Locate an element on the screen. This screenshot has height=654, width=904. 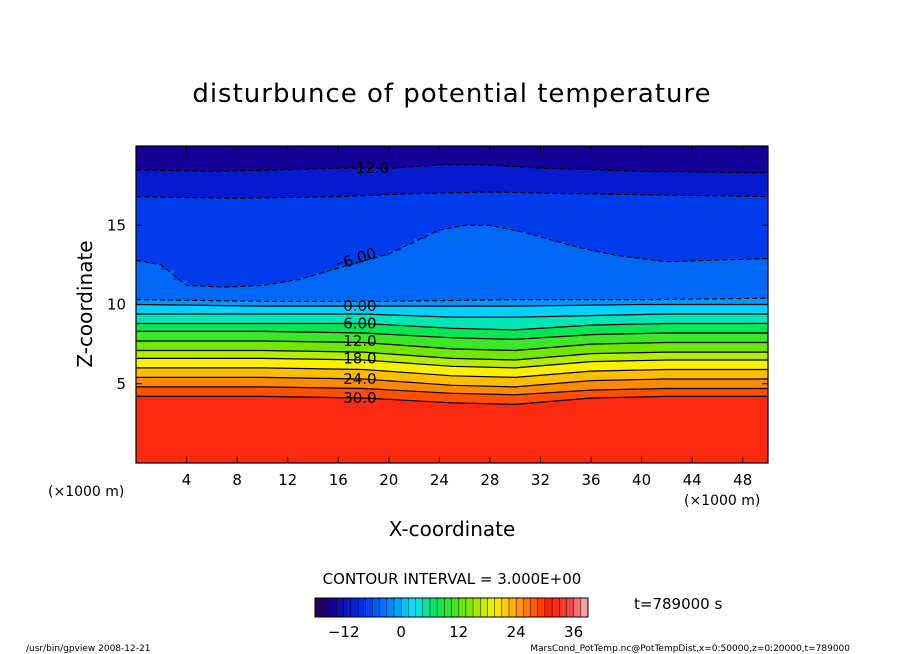
y-tick-label: 15 is located at coordinates (116, 225).